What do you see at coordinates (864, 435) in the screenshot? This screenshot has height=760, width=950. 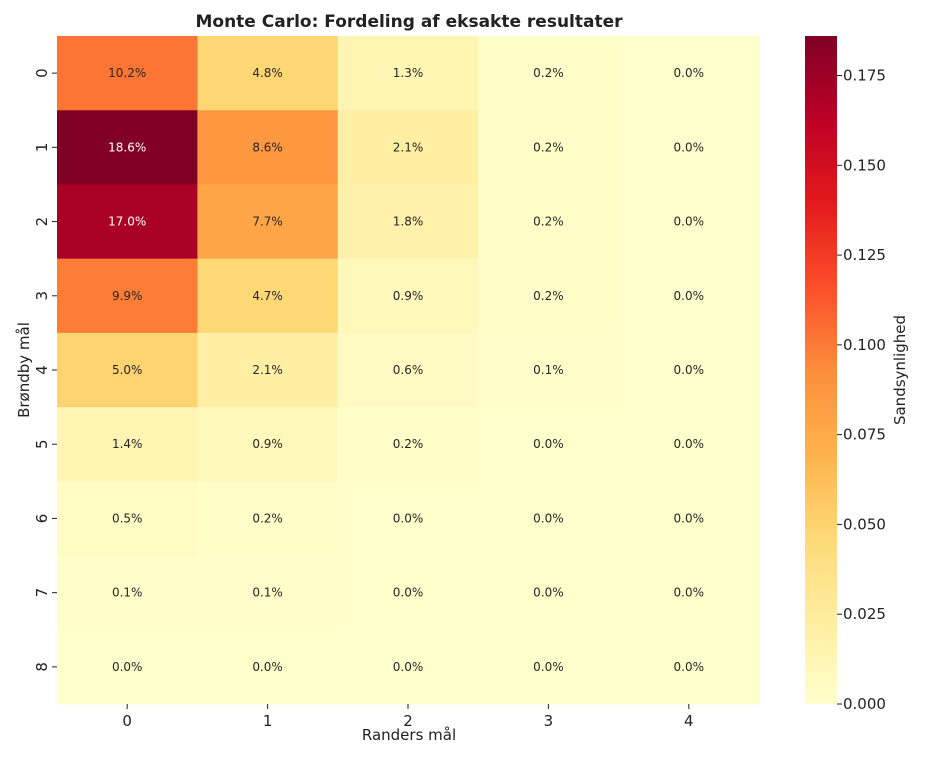 I see `colorbar-tick-label: 0.075` at bounding box center [864, 435].